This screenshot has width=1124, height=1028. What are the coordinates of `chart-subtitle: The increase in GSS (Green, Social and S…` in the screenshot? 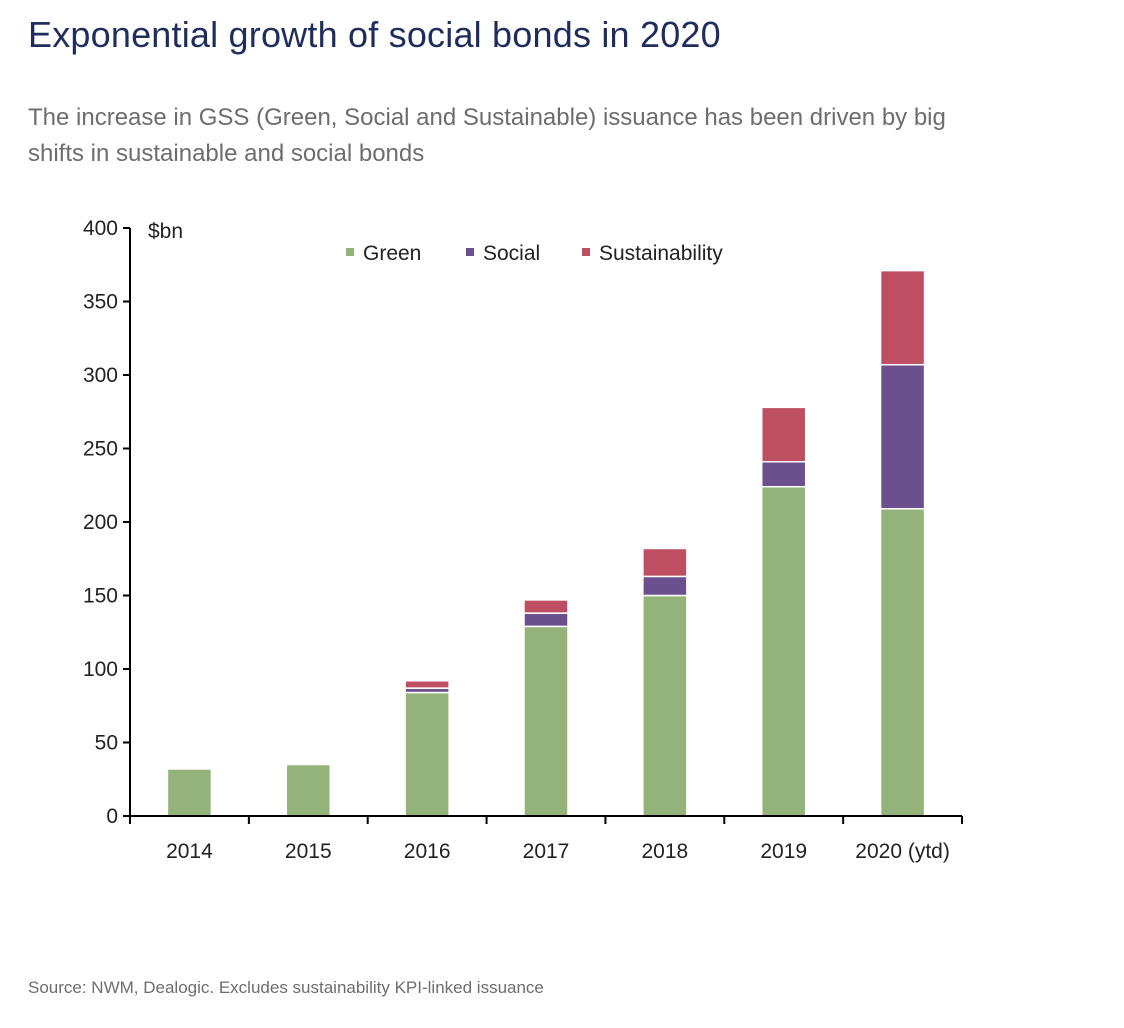 It's located at (487, 135).